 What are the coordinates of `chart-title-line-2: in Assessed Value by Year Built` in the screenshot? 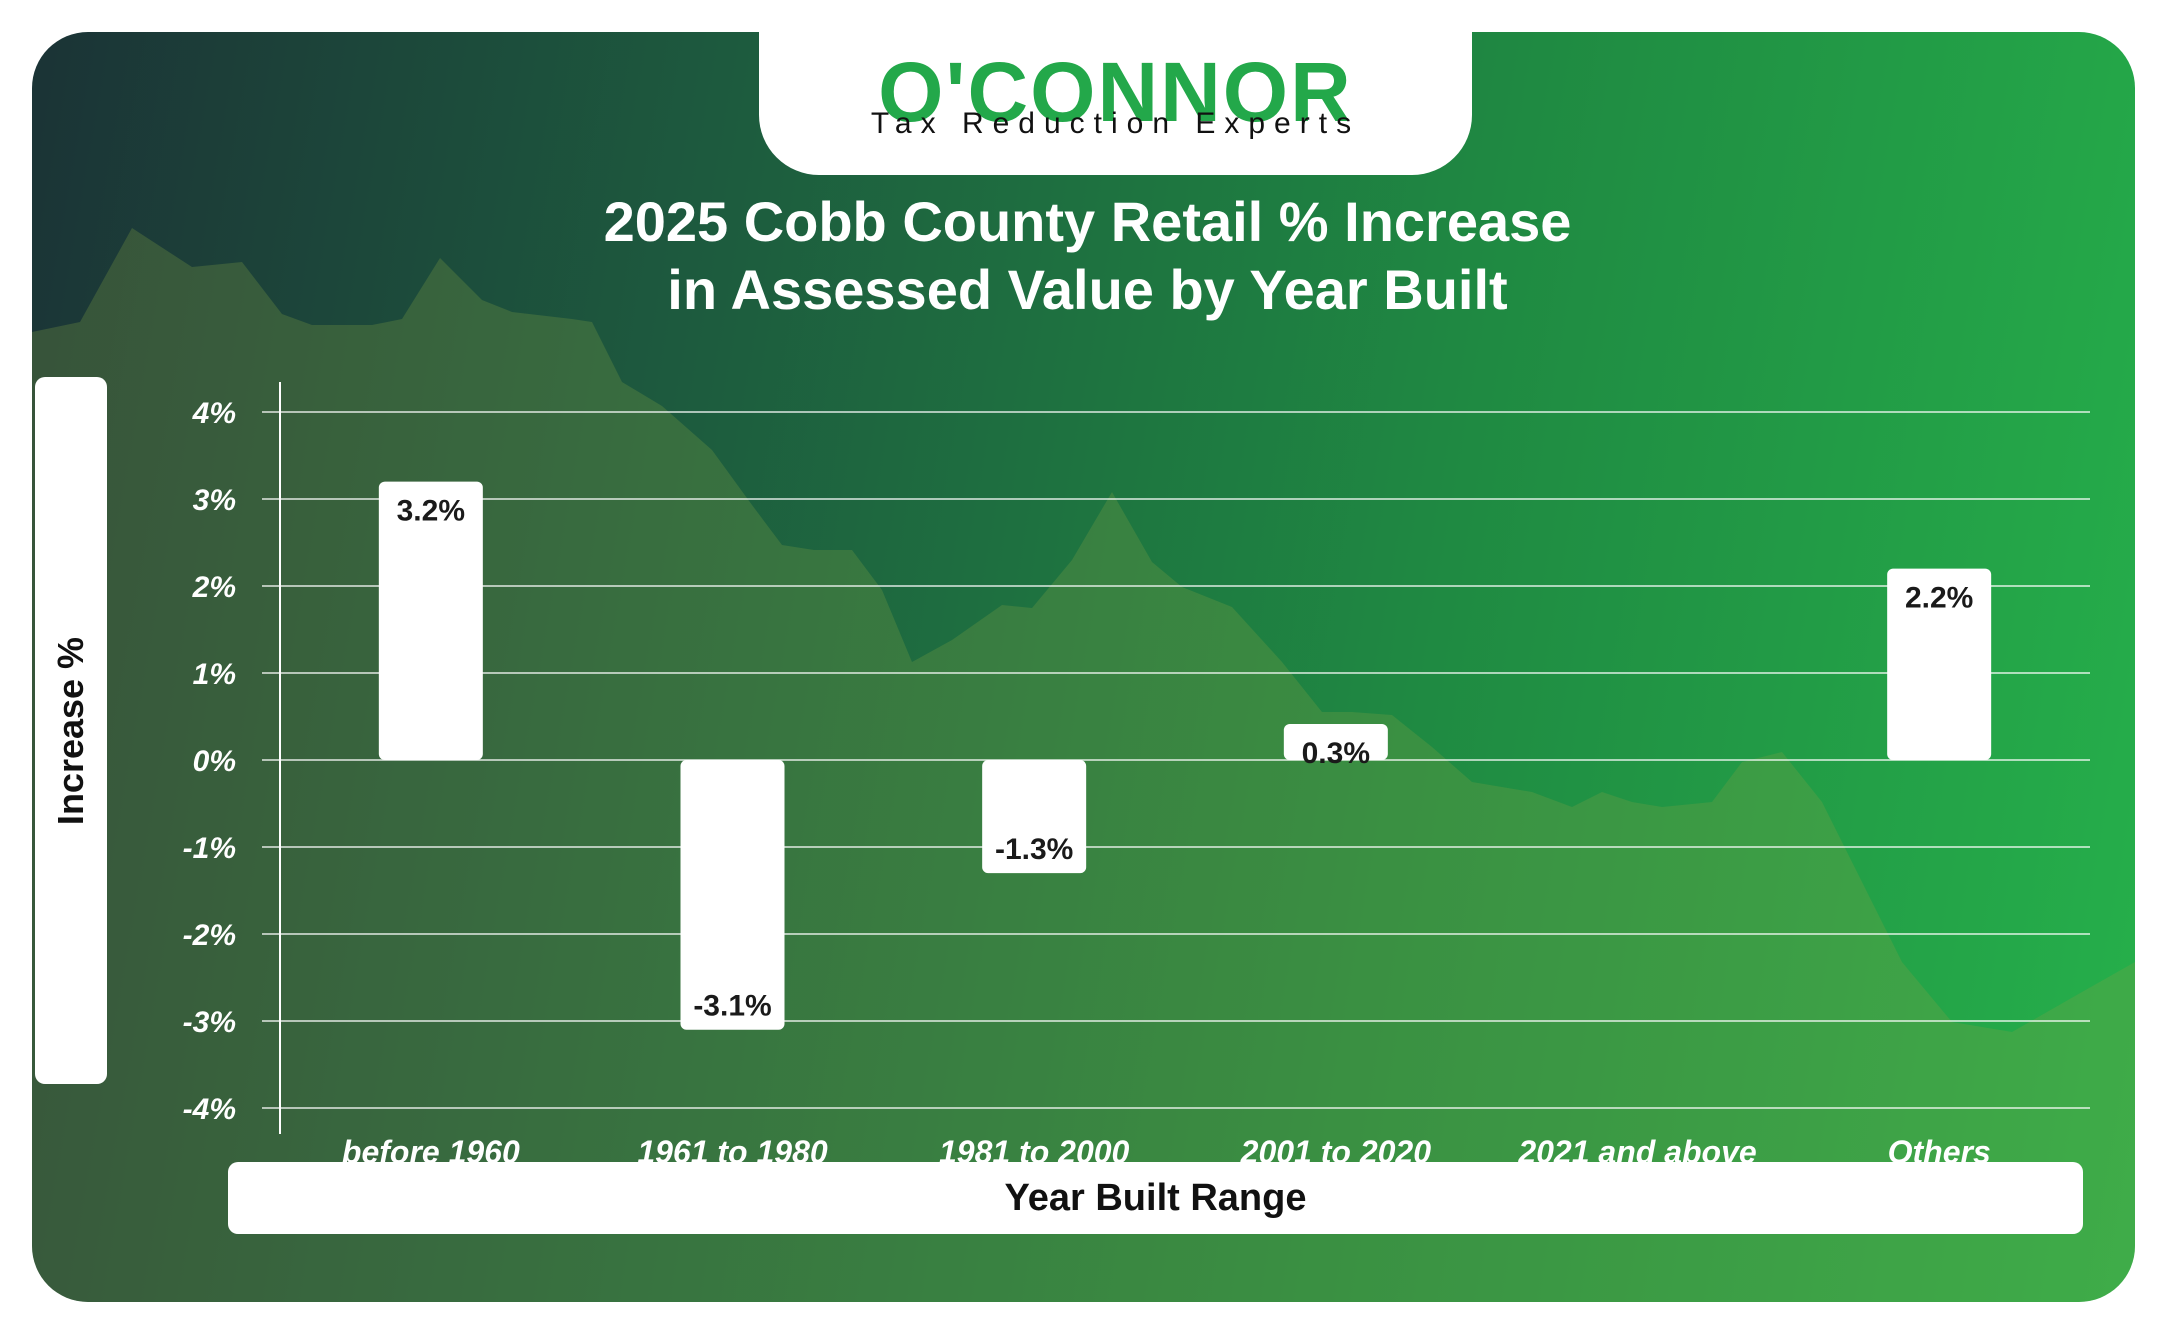 It's located at (1087, 289).